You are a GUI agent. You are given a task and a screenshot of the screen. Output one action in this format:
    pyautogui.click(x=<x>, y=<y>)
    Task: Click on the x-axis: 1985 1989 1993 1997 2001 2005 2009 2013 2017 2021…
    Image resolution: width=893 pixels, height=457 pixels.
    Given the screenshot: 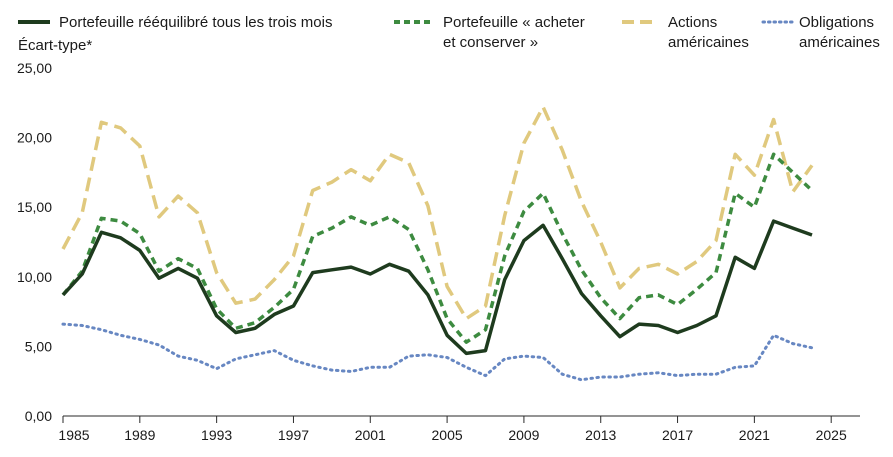 What is the action you would take?
    pyautogui.click(x=459, y=429)
    